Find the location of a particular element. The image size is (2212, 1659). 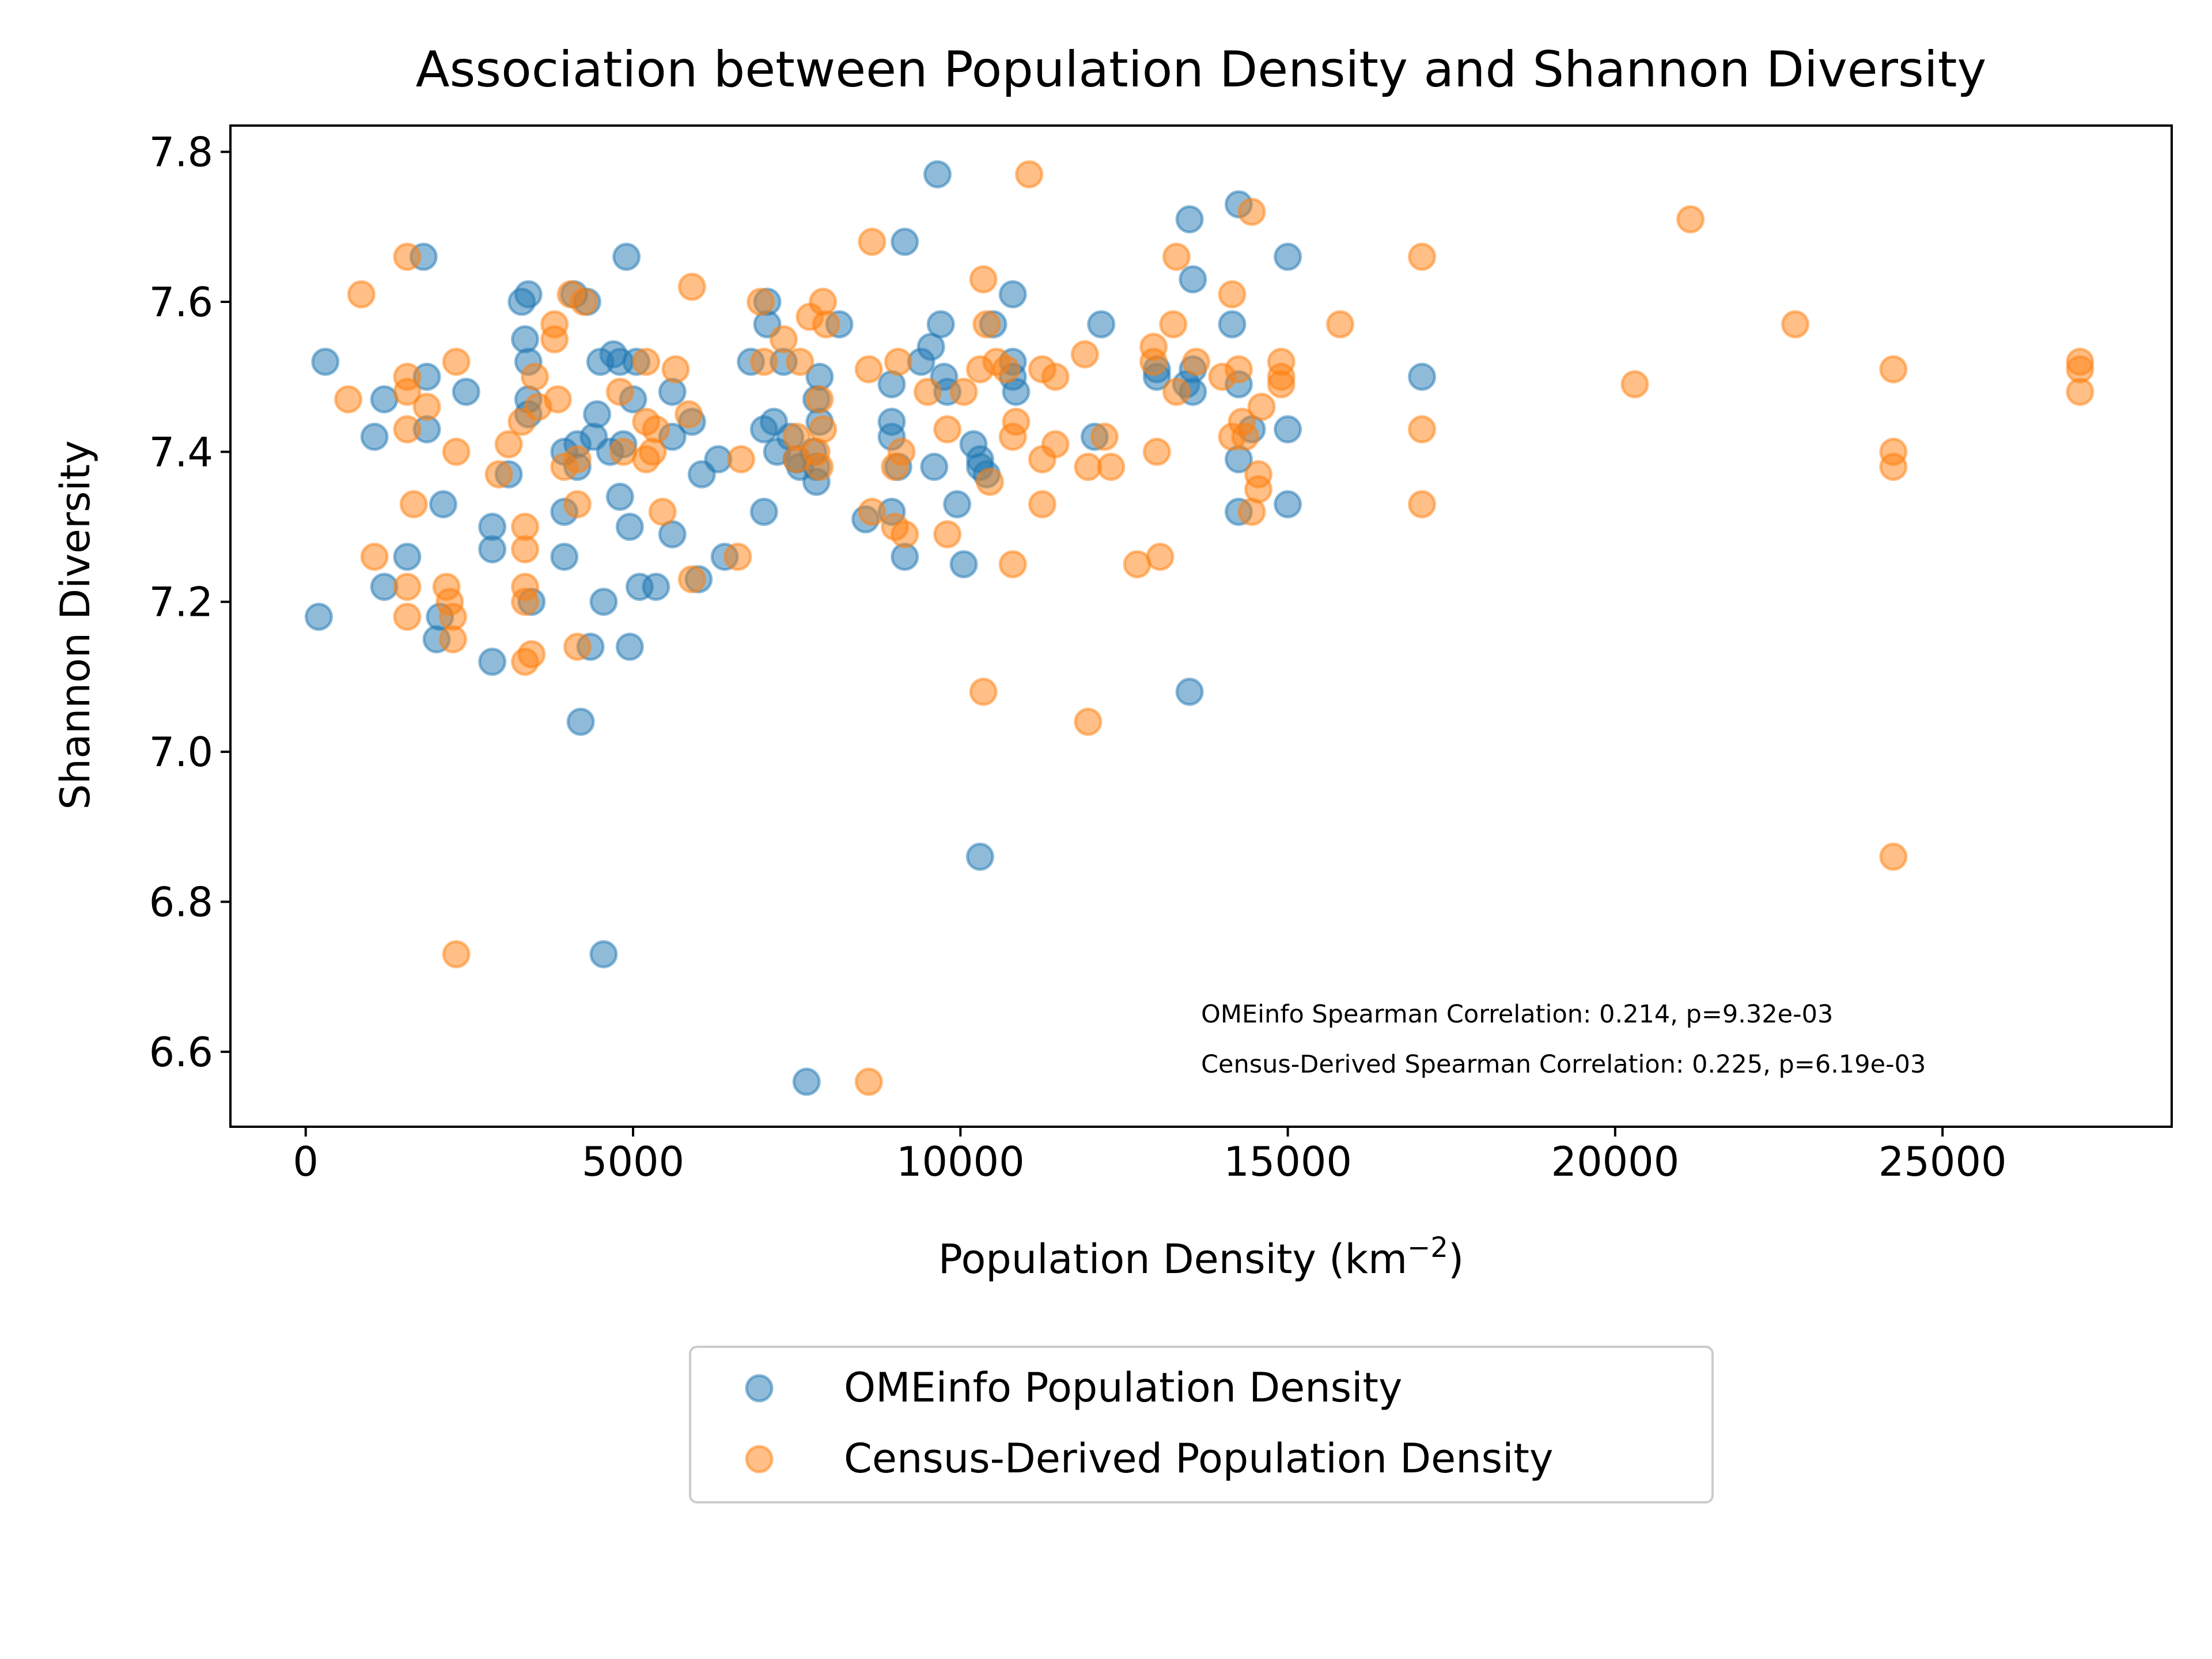

y-tick-label: 6.6 is located at coordinates (181, 1052).